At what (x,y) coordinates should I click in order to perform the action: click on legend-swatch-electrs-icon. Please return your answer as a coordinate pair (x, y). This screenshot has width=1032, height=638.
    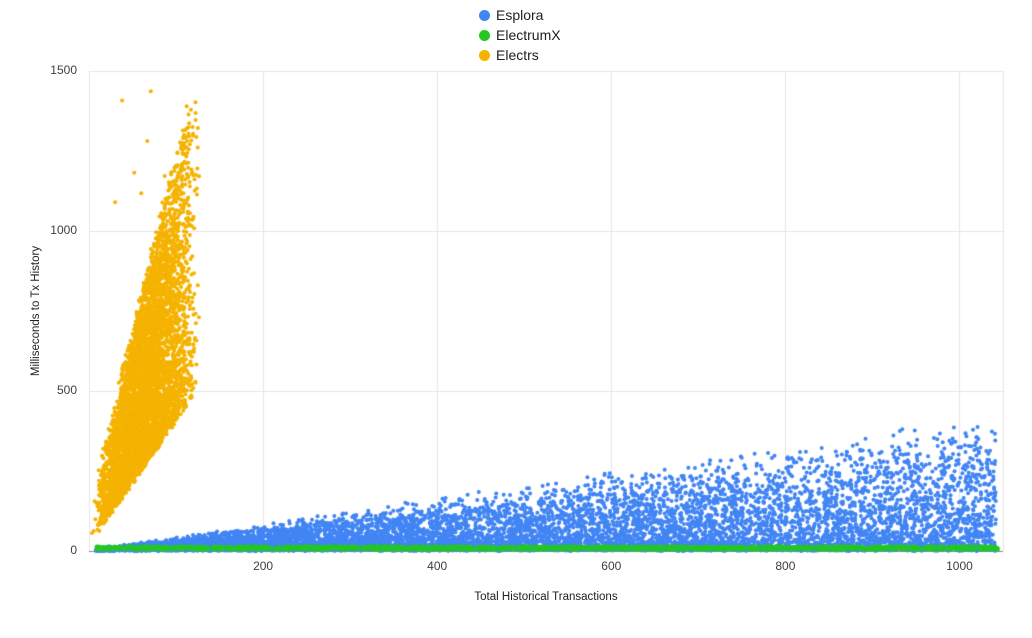
    Looking at the image, I should click on (484, 55).